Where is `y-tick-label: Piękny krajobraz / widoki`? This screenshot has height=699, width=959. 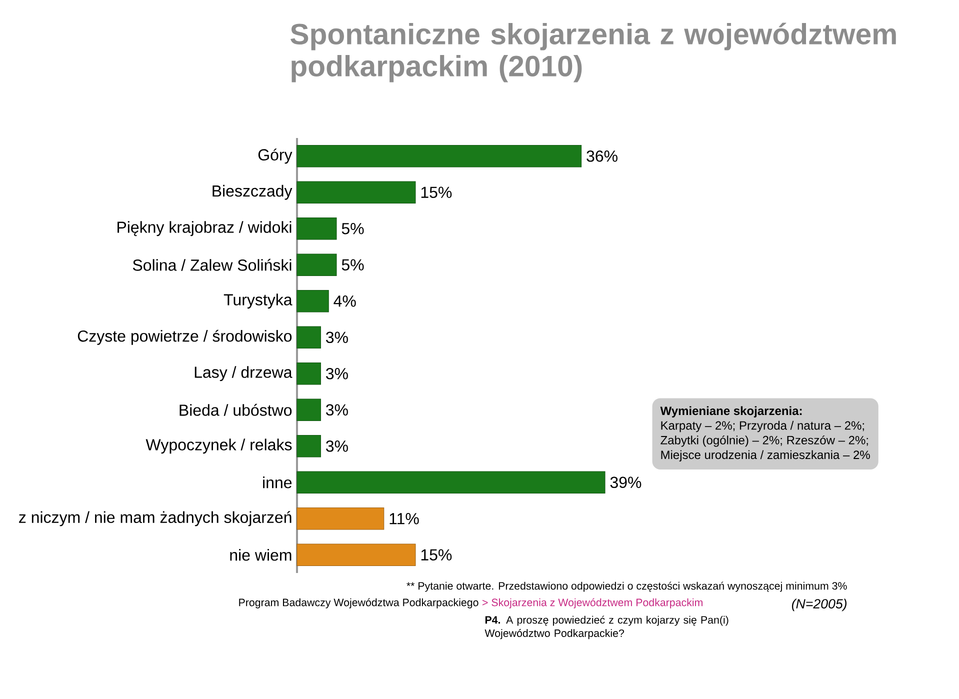
y-tick-label: Piękny krajobraz / widoki is located at coordinates (205, 228).